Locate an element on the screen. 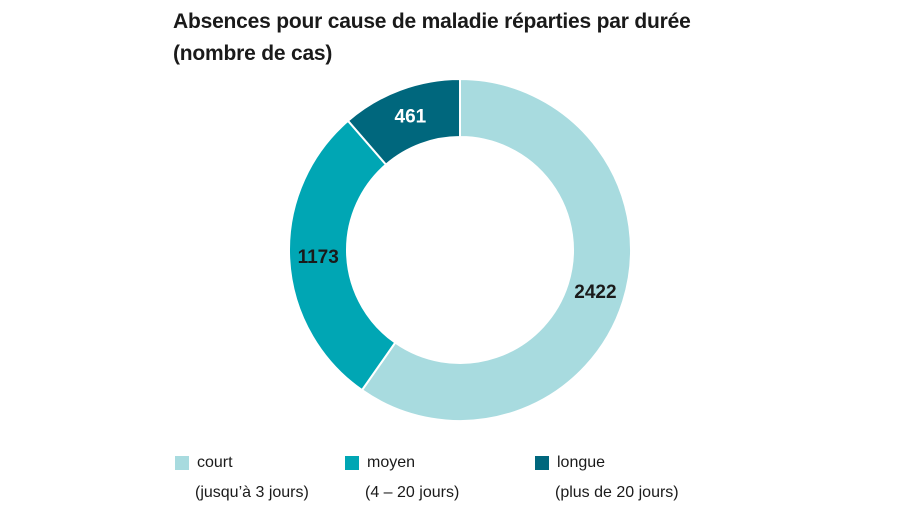  donut-slice-longue is located at coordinates (403, 122).